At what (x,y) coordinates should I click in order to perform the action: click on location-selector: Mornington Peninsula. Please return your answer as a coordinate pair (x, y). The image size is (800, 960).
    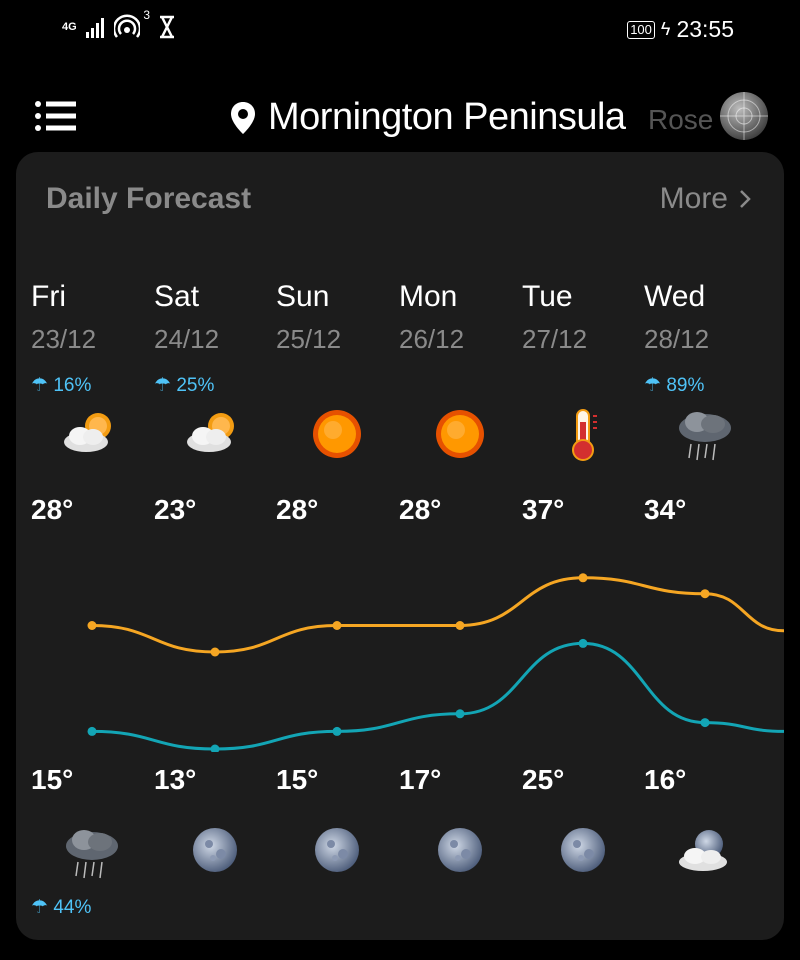
    Looking at the image, I should click on (428, 117).